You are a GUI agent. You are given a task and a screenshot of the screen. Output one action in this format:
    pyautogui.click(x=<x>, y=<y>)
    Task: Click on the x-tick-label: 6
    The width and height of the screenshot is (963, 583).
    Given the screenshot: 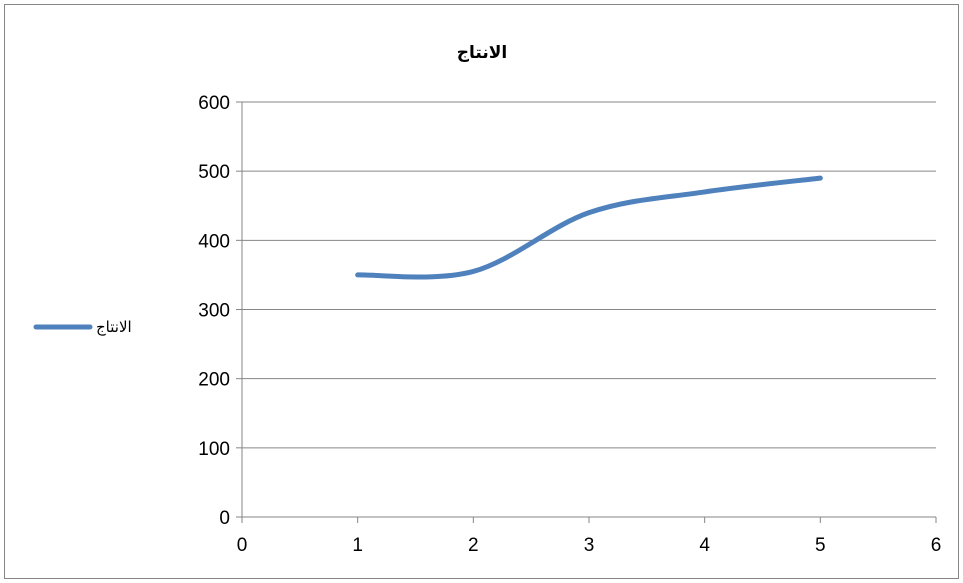 What is the action you would take?
    pyautogui.click(x=936, y=545)
    